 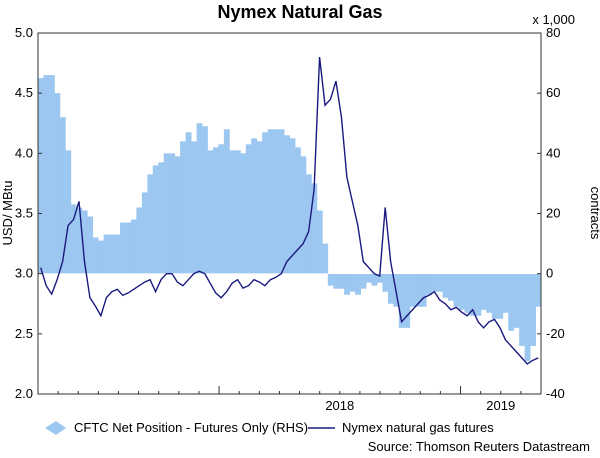 What do you see at coordinates (176, 427) in the screenshot?
I see `legend-item-cftc: CFTC Net Position - Futures Only (RHS)` at bounding box center [176, 427].